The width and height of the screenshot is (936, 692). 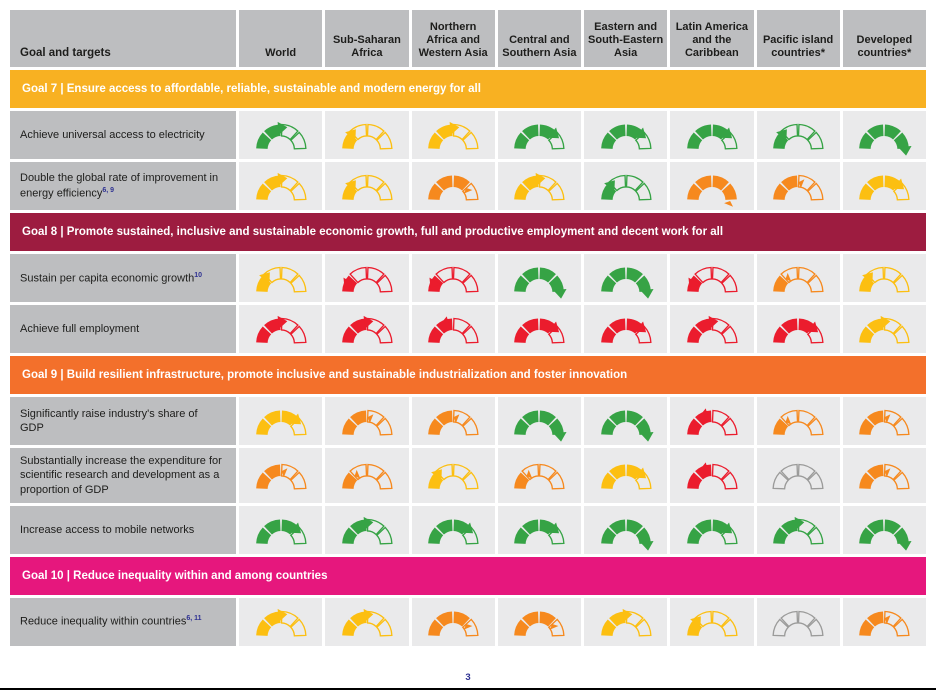 What do you see at coordinates (281, 38) in the screenshot?
I see `column-header-1: World` at bounding box center [281, 38].